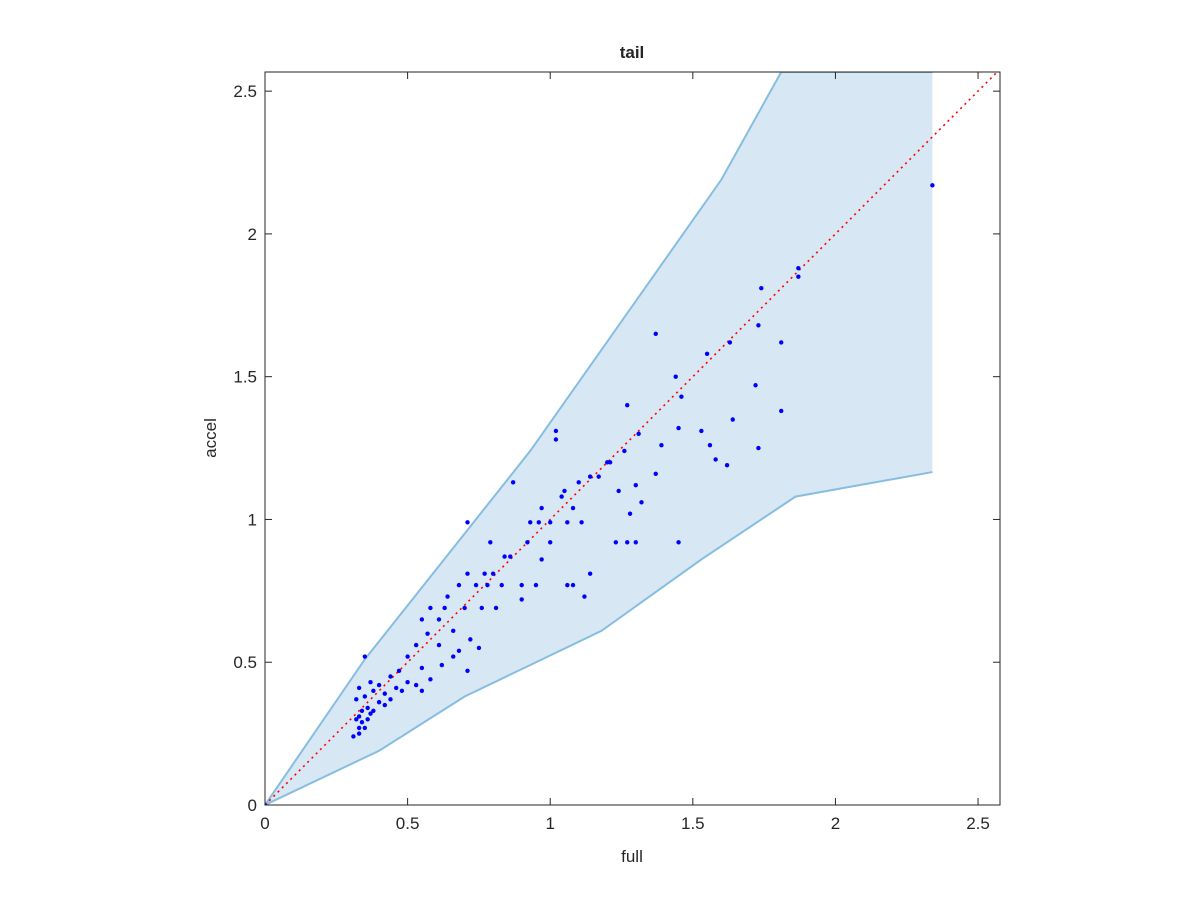 This screenshot has height=900, width=1200. What do you see at coordinates (245, 91) in the screenshot?
I see `y-tick-label: 2.5` at bounding box center [245, 91].